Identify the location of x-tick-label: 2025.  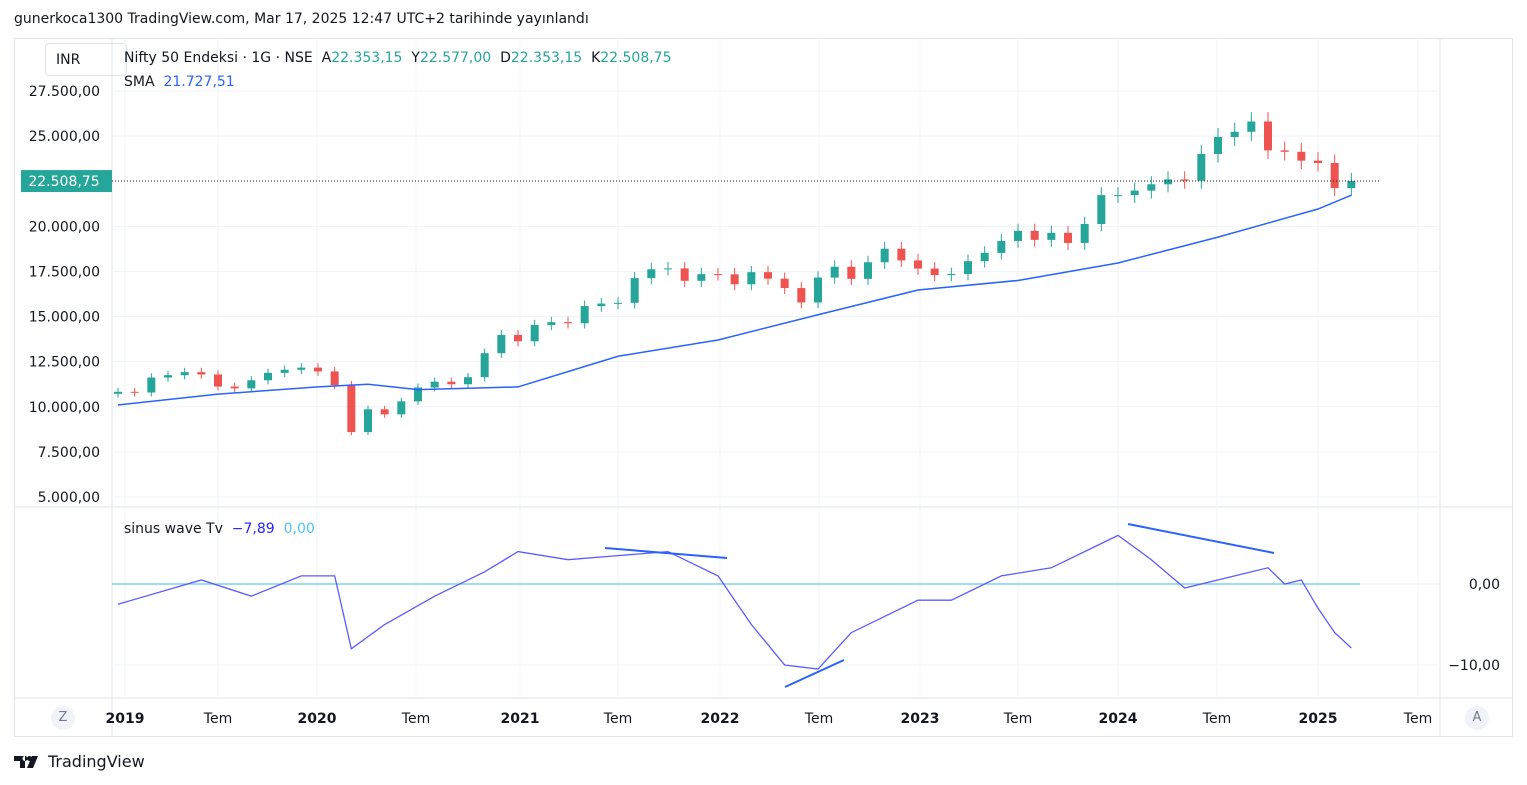
(1318, 719).